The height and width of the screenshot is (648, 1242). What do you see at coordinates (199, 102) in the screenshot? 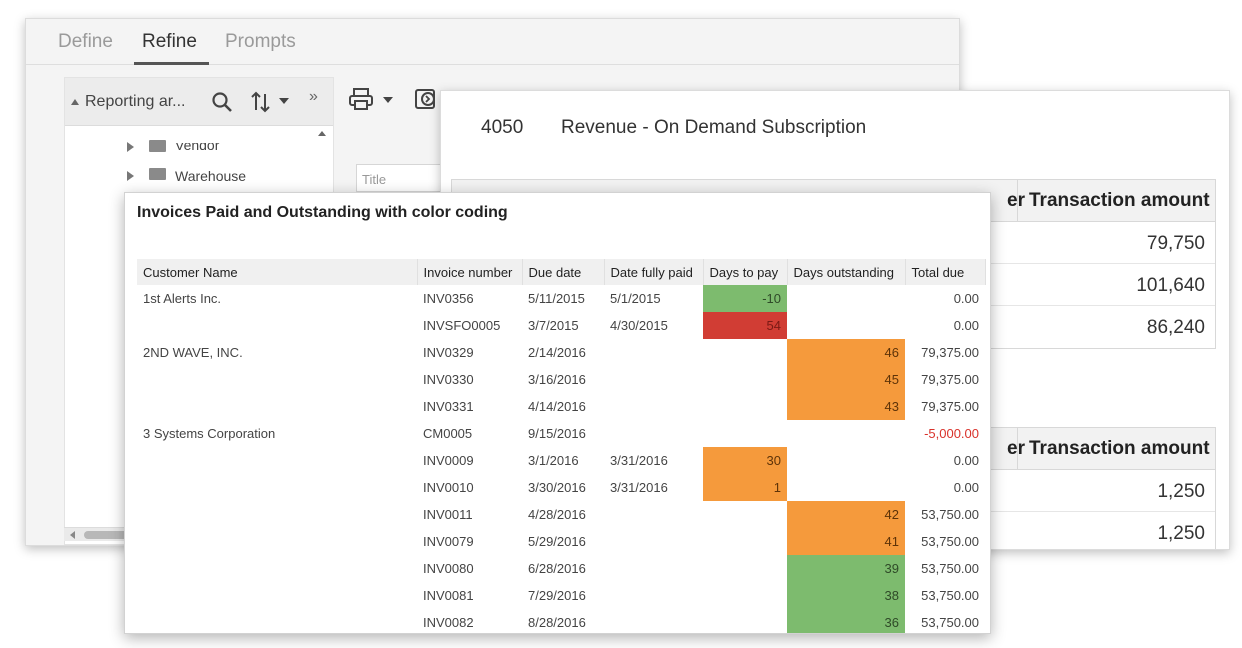
I see `panel-header: Reporting ar... »` at bounding box center [199, 102].